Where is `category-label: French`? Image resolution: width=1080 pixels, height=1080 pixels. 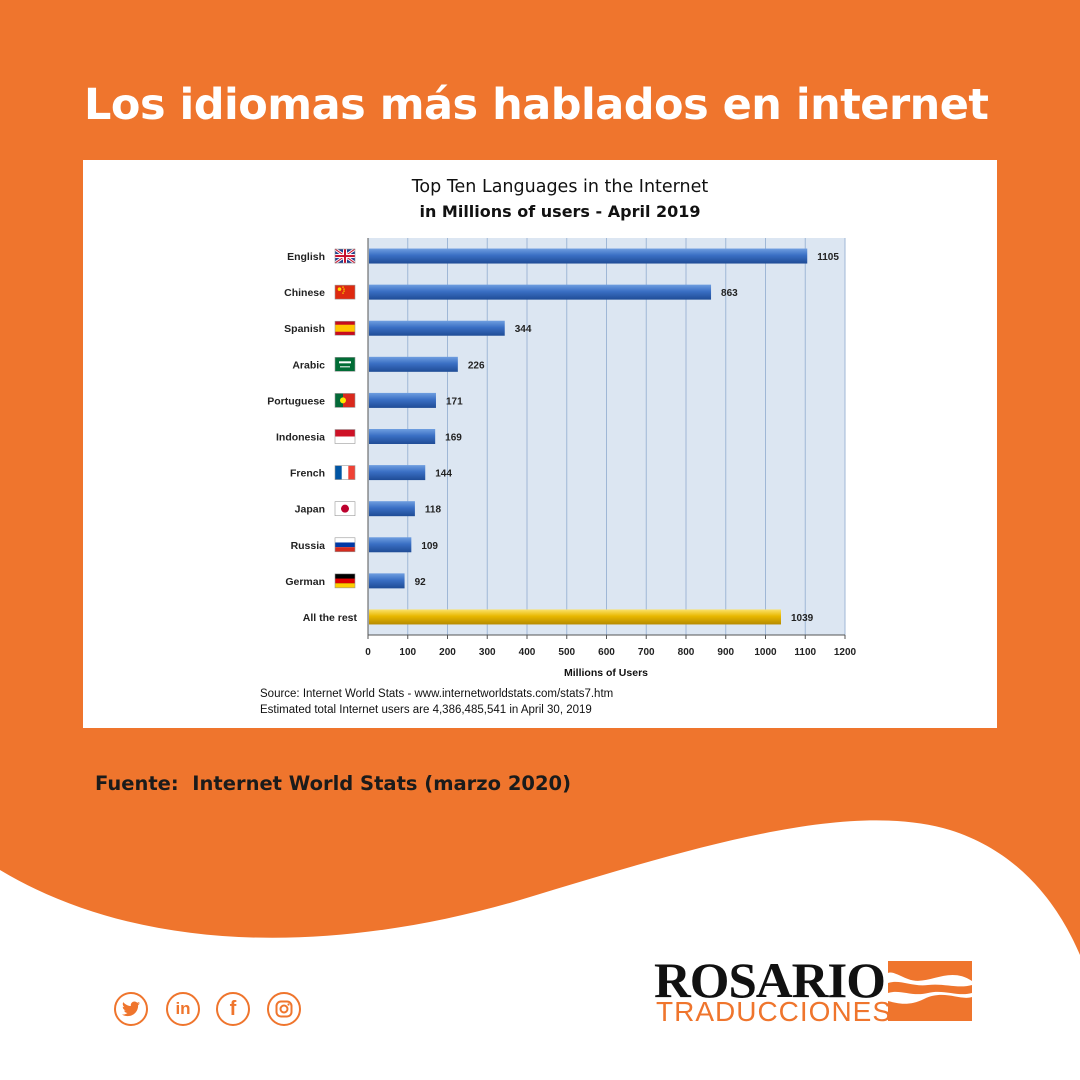 category-label: French is located at coordinates (307, 474).